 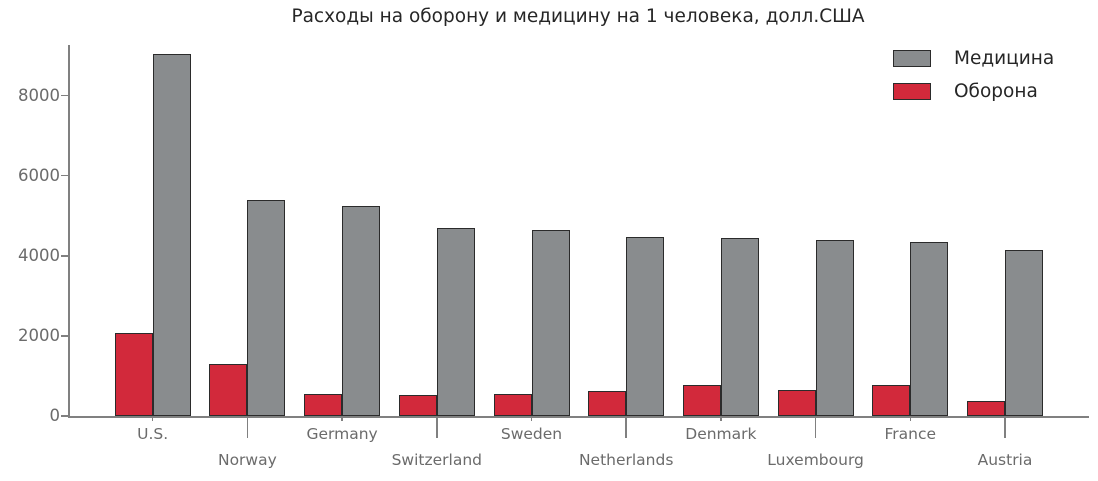 What do you see at coordinates (910, 434) in the screenshot?
I see `x-tick-label: France` at bounding box center [910, 434].